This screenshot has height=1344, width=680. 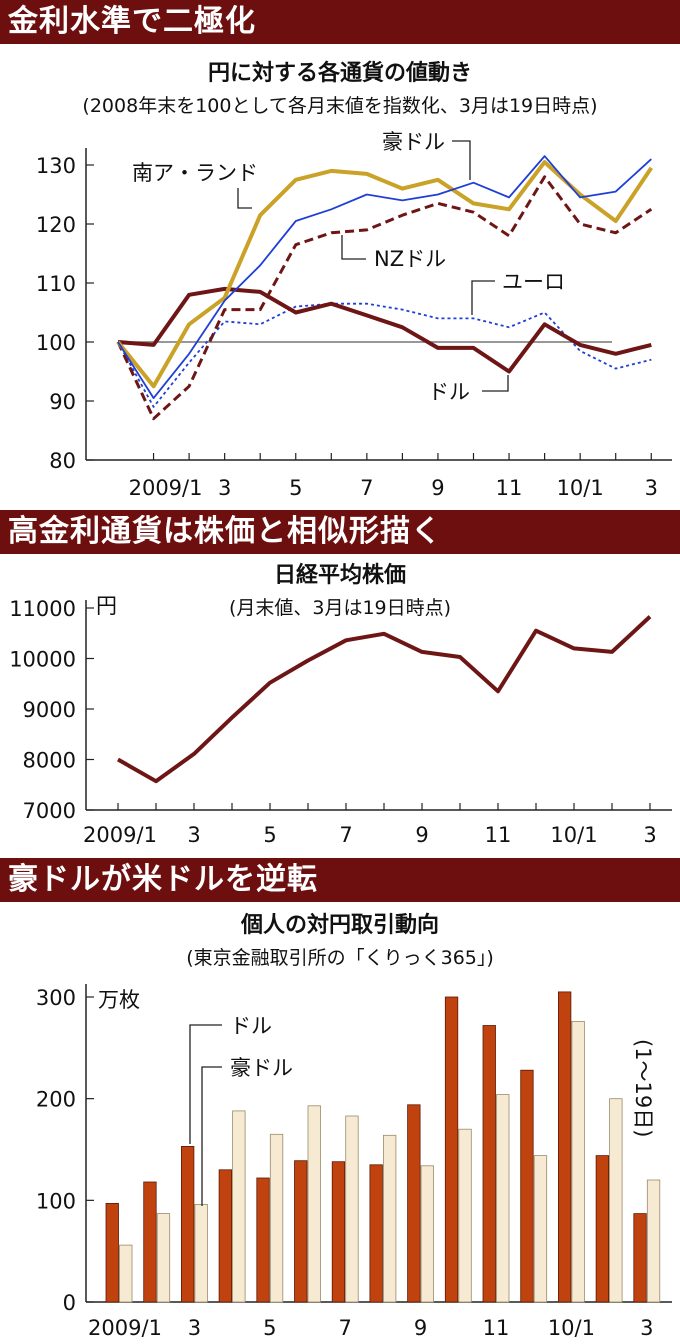 I want to click on section-banner-3: 豪ドルが米ドルを逆転, so click(x=340, y=880).